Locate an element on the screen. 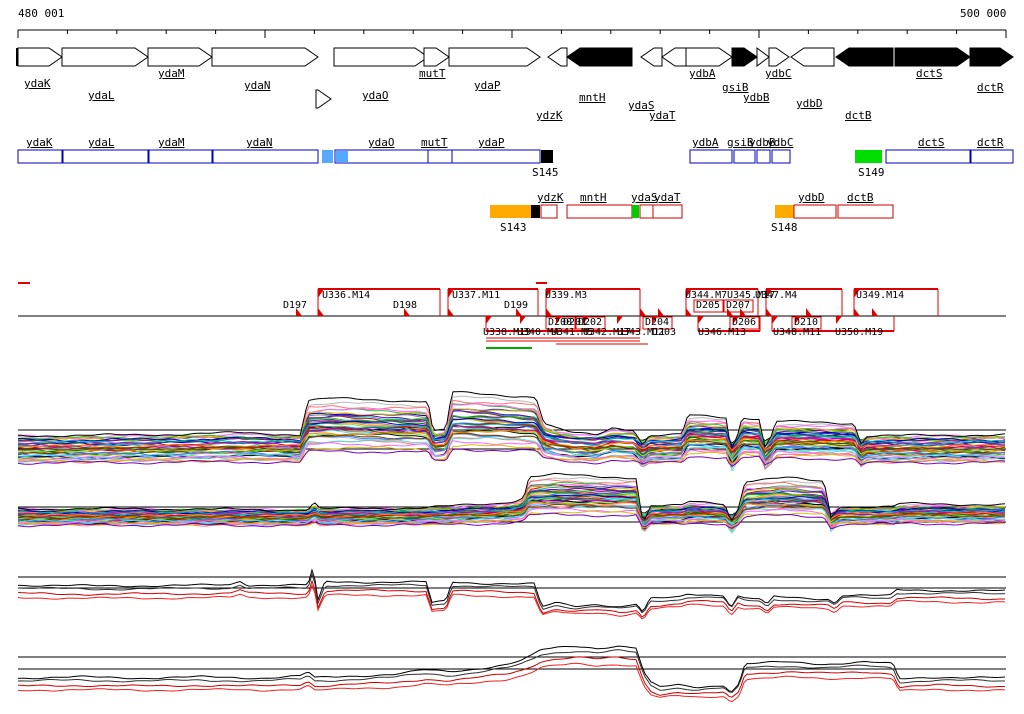 The height and width of the screenshot is (714, 1024). gene-label-ydbC: ydbC is located at coordinates (778, 73).